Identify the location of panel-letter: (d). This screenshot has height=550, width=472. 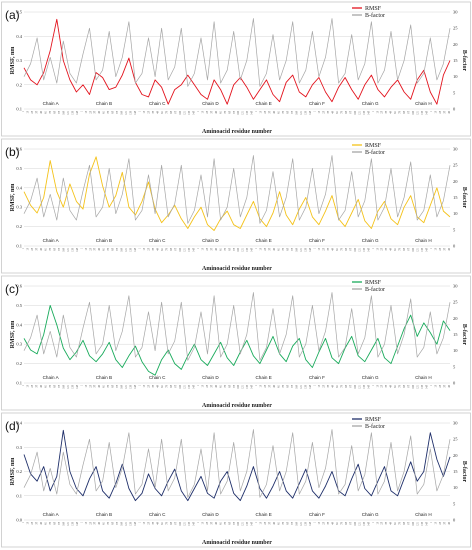
(12, 426).